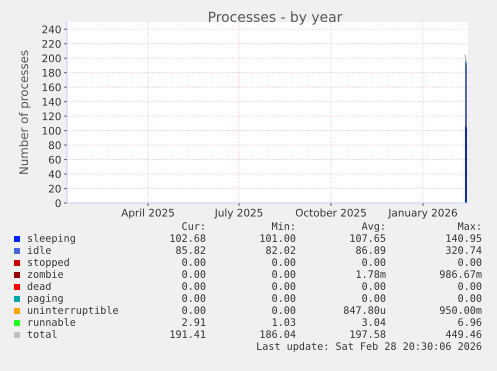  What do you see at coordinates (51, 116) in the screenshot?
I see `y-tick-label: 120` at bounding box center [51, 116].